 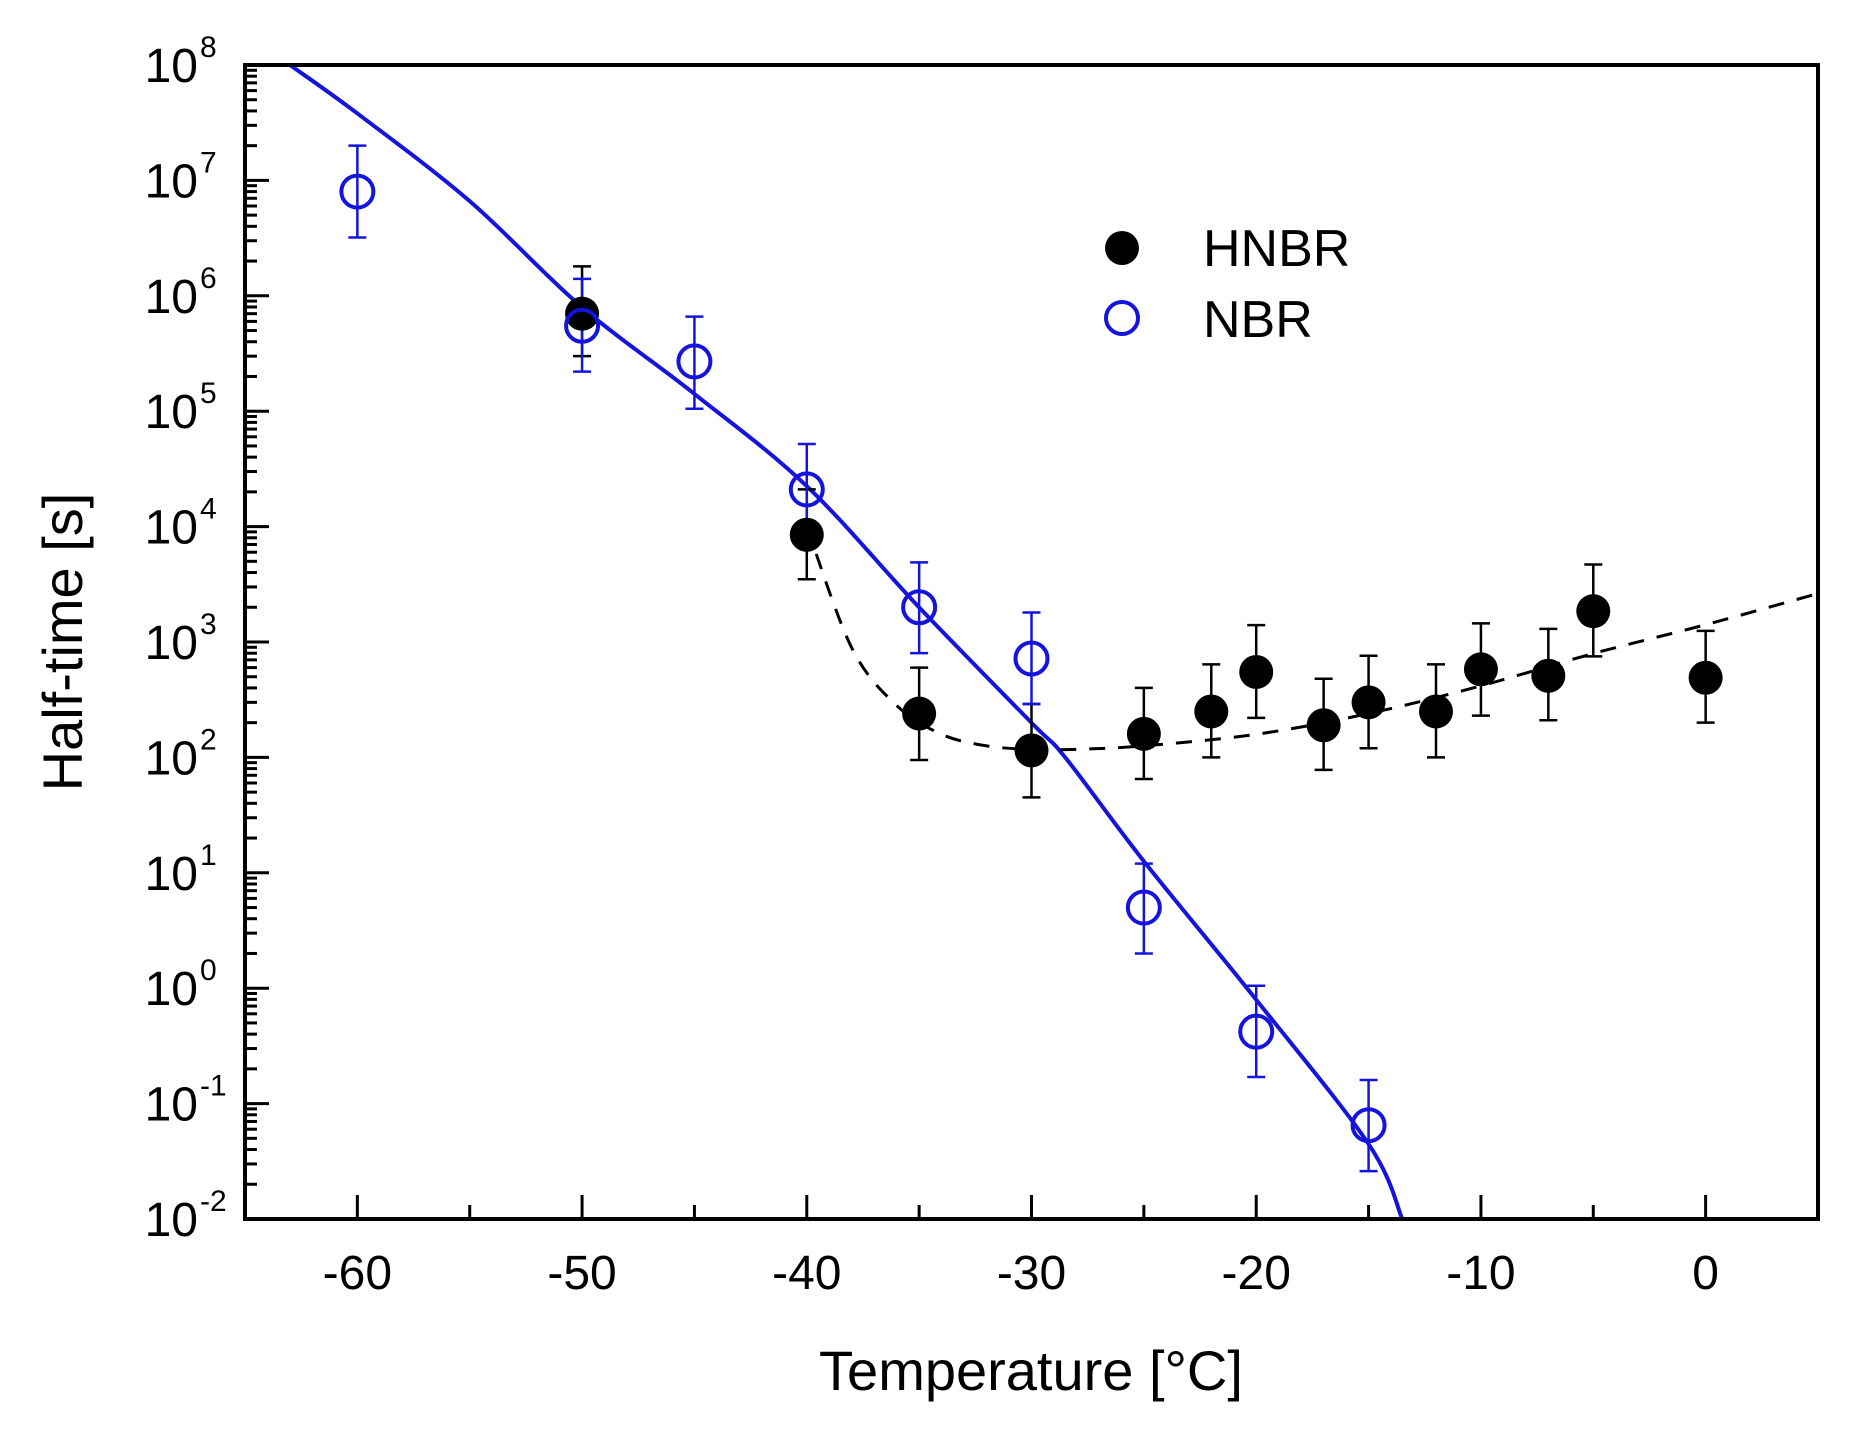 What do you see at coordinates (1031, 1370) in the screenshot?
I see `x-axis-title: Temperature [°C]` at bounding box center [1031, 1370].